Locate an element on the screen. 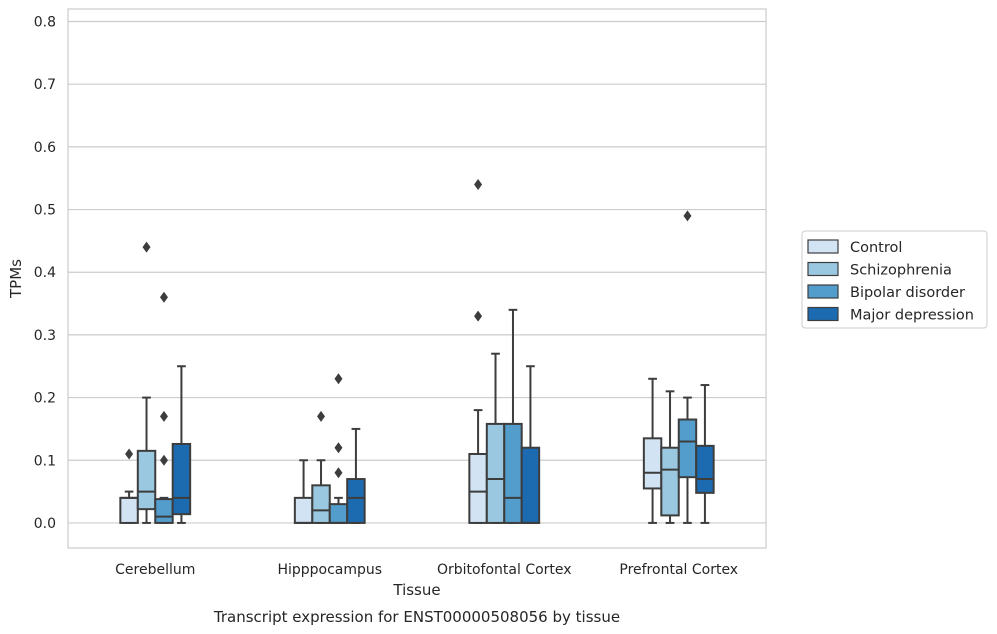 The image size is (997, 634). y-tick-label: 0.8 is located at coordinates (45, 23).